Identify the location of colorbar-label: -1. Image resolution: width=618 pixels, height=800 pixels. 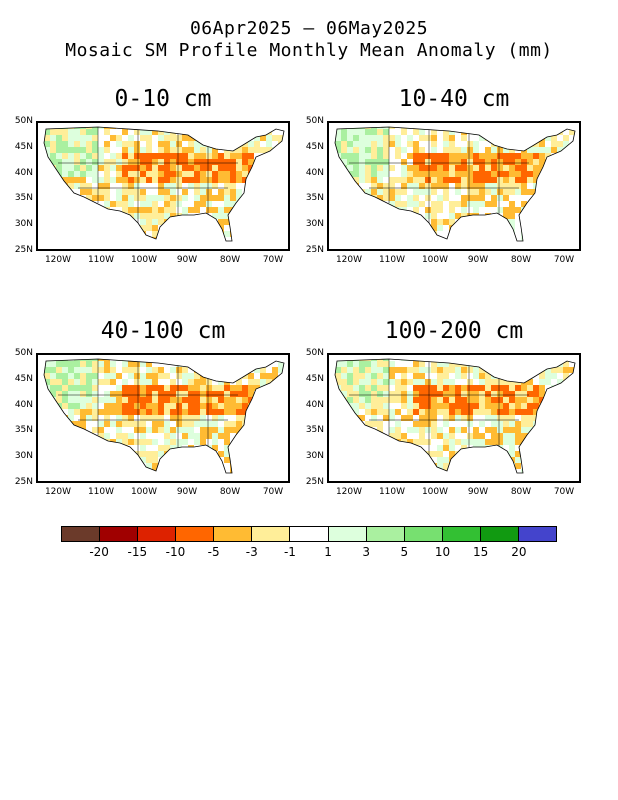
(289, 552).